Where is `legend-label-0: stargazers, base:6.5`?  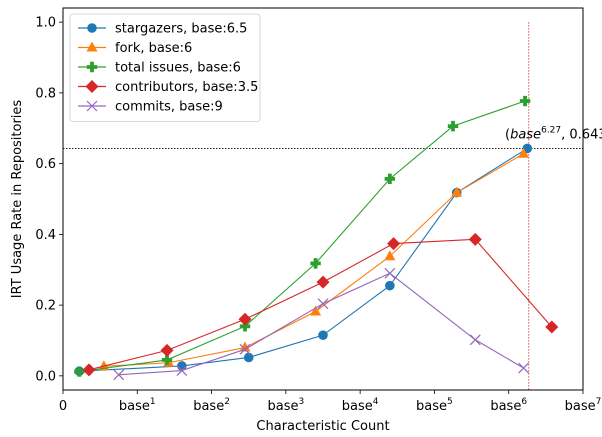
legend-label-0: stargazers, base:6.5 is located at coordinates (181, 29).